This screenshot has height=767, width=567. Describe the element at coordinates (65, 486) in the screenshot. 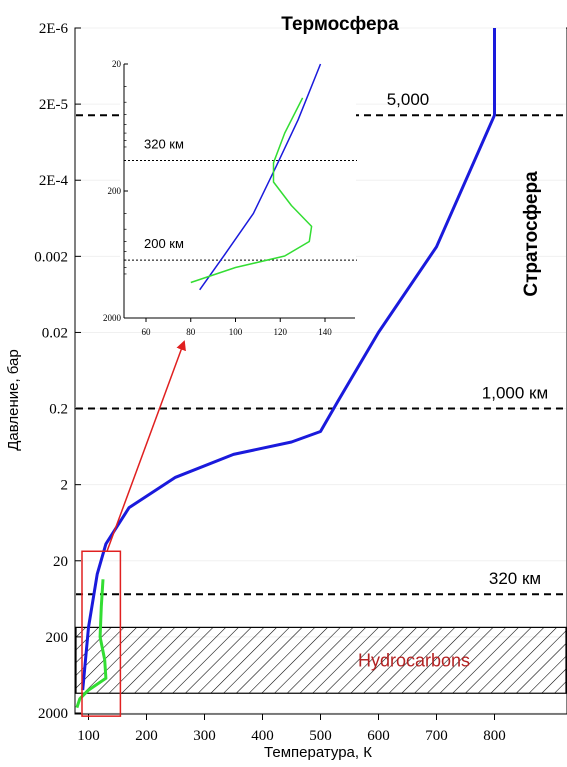

I see `main-y-tick-label: 2` at that location.